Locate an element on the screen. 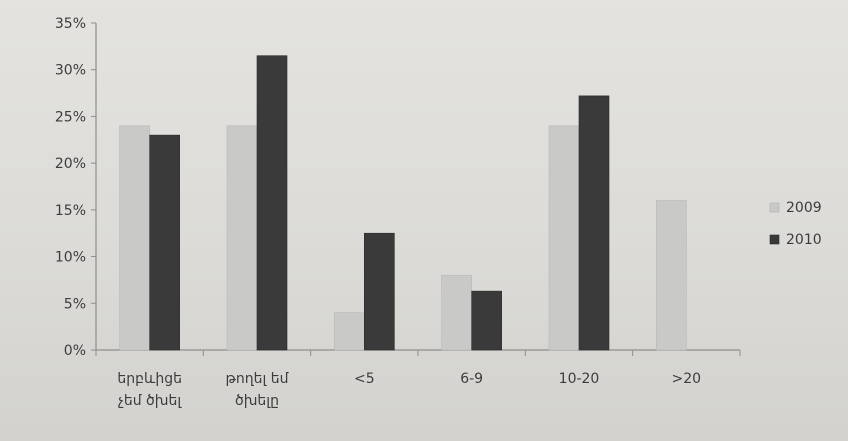 This screenshot has width=848, height=441. chart-legend: 2009 2010 is located at coordinates (795, 224).